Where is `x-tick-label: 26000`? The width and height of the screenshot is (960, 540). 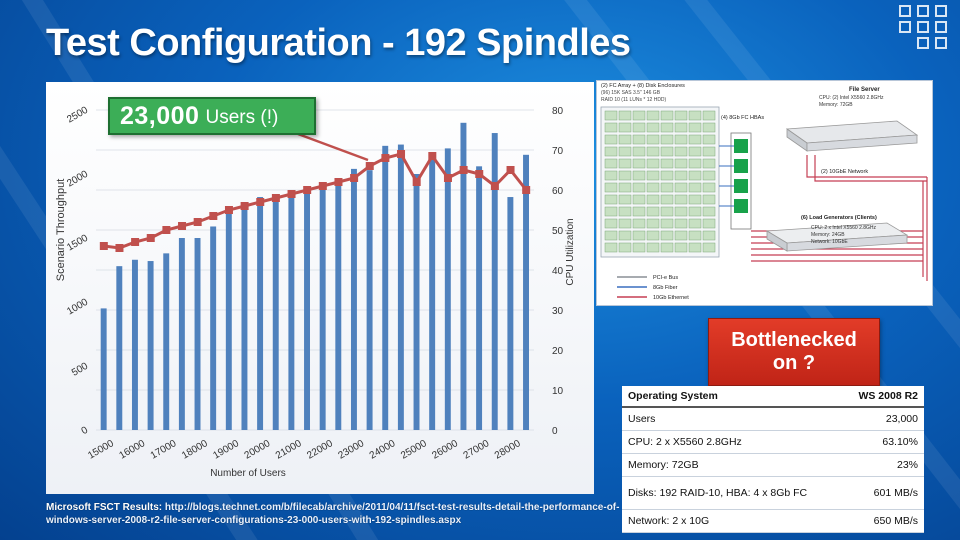 x-tick-label: 26000 is located at coordinates (445, 450).